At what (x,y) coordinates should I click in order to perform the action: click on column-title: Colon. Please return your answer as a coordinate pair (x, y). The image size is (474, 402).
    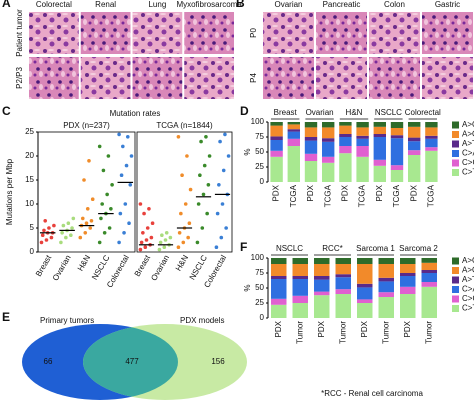
    Looking at the image, I should click on (394, 4).